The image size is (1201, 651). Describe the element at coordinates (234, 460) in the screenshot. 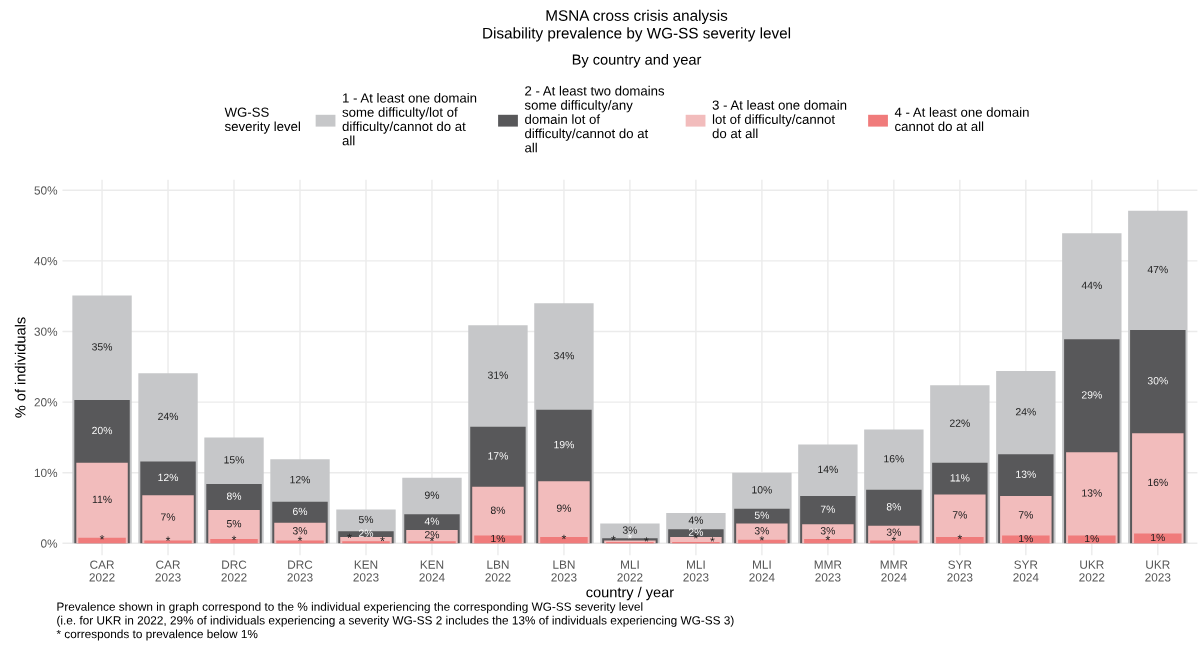

I see `data-label: 15%` at that location.